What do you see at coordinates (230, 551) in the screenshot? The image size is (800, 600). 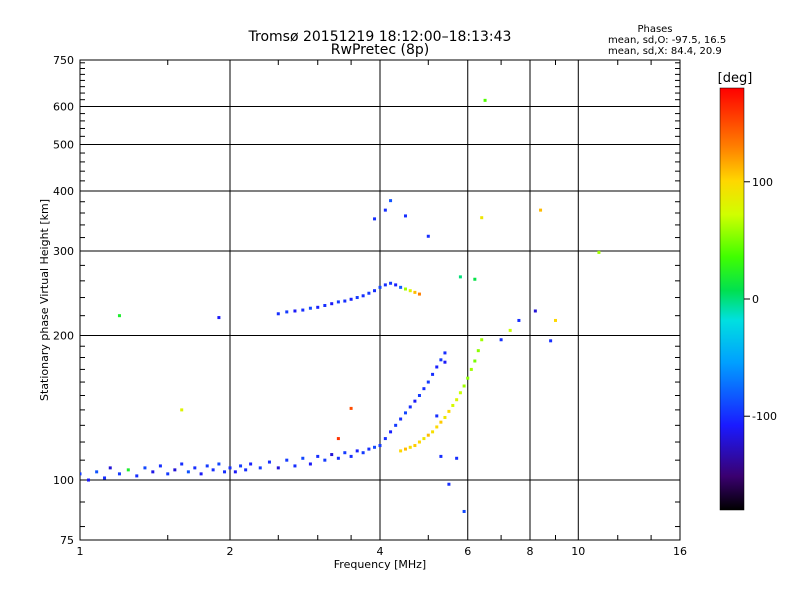 I see `x-tick-label: 2` at bounding box center [230, 551].